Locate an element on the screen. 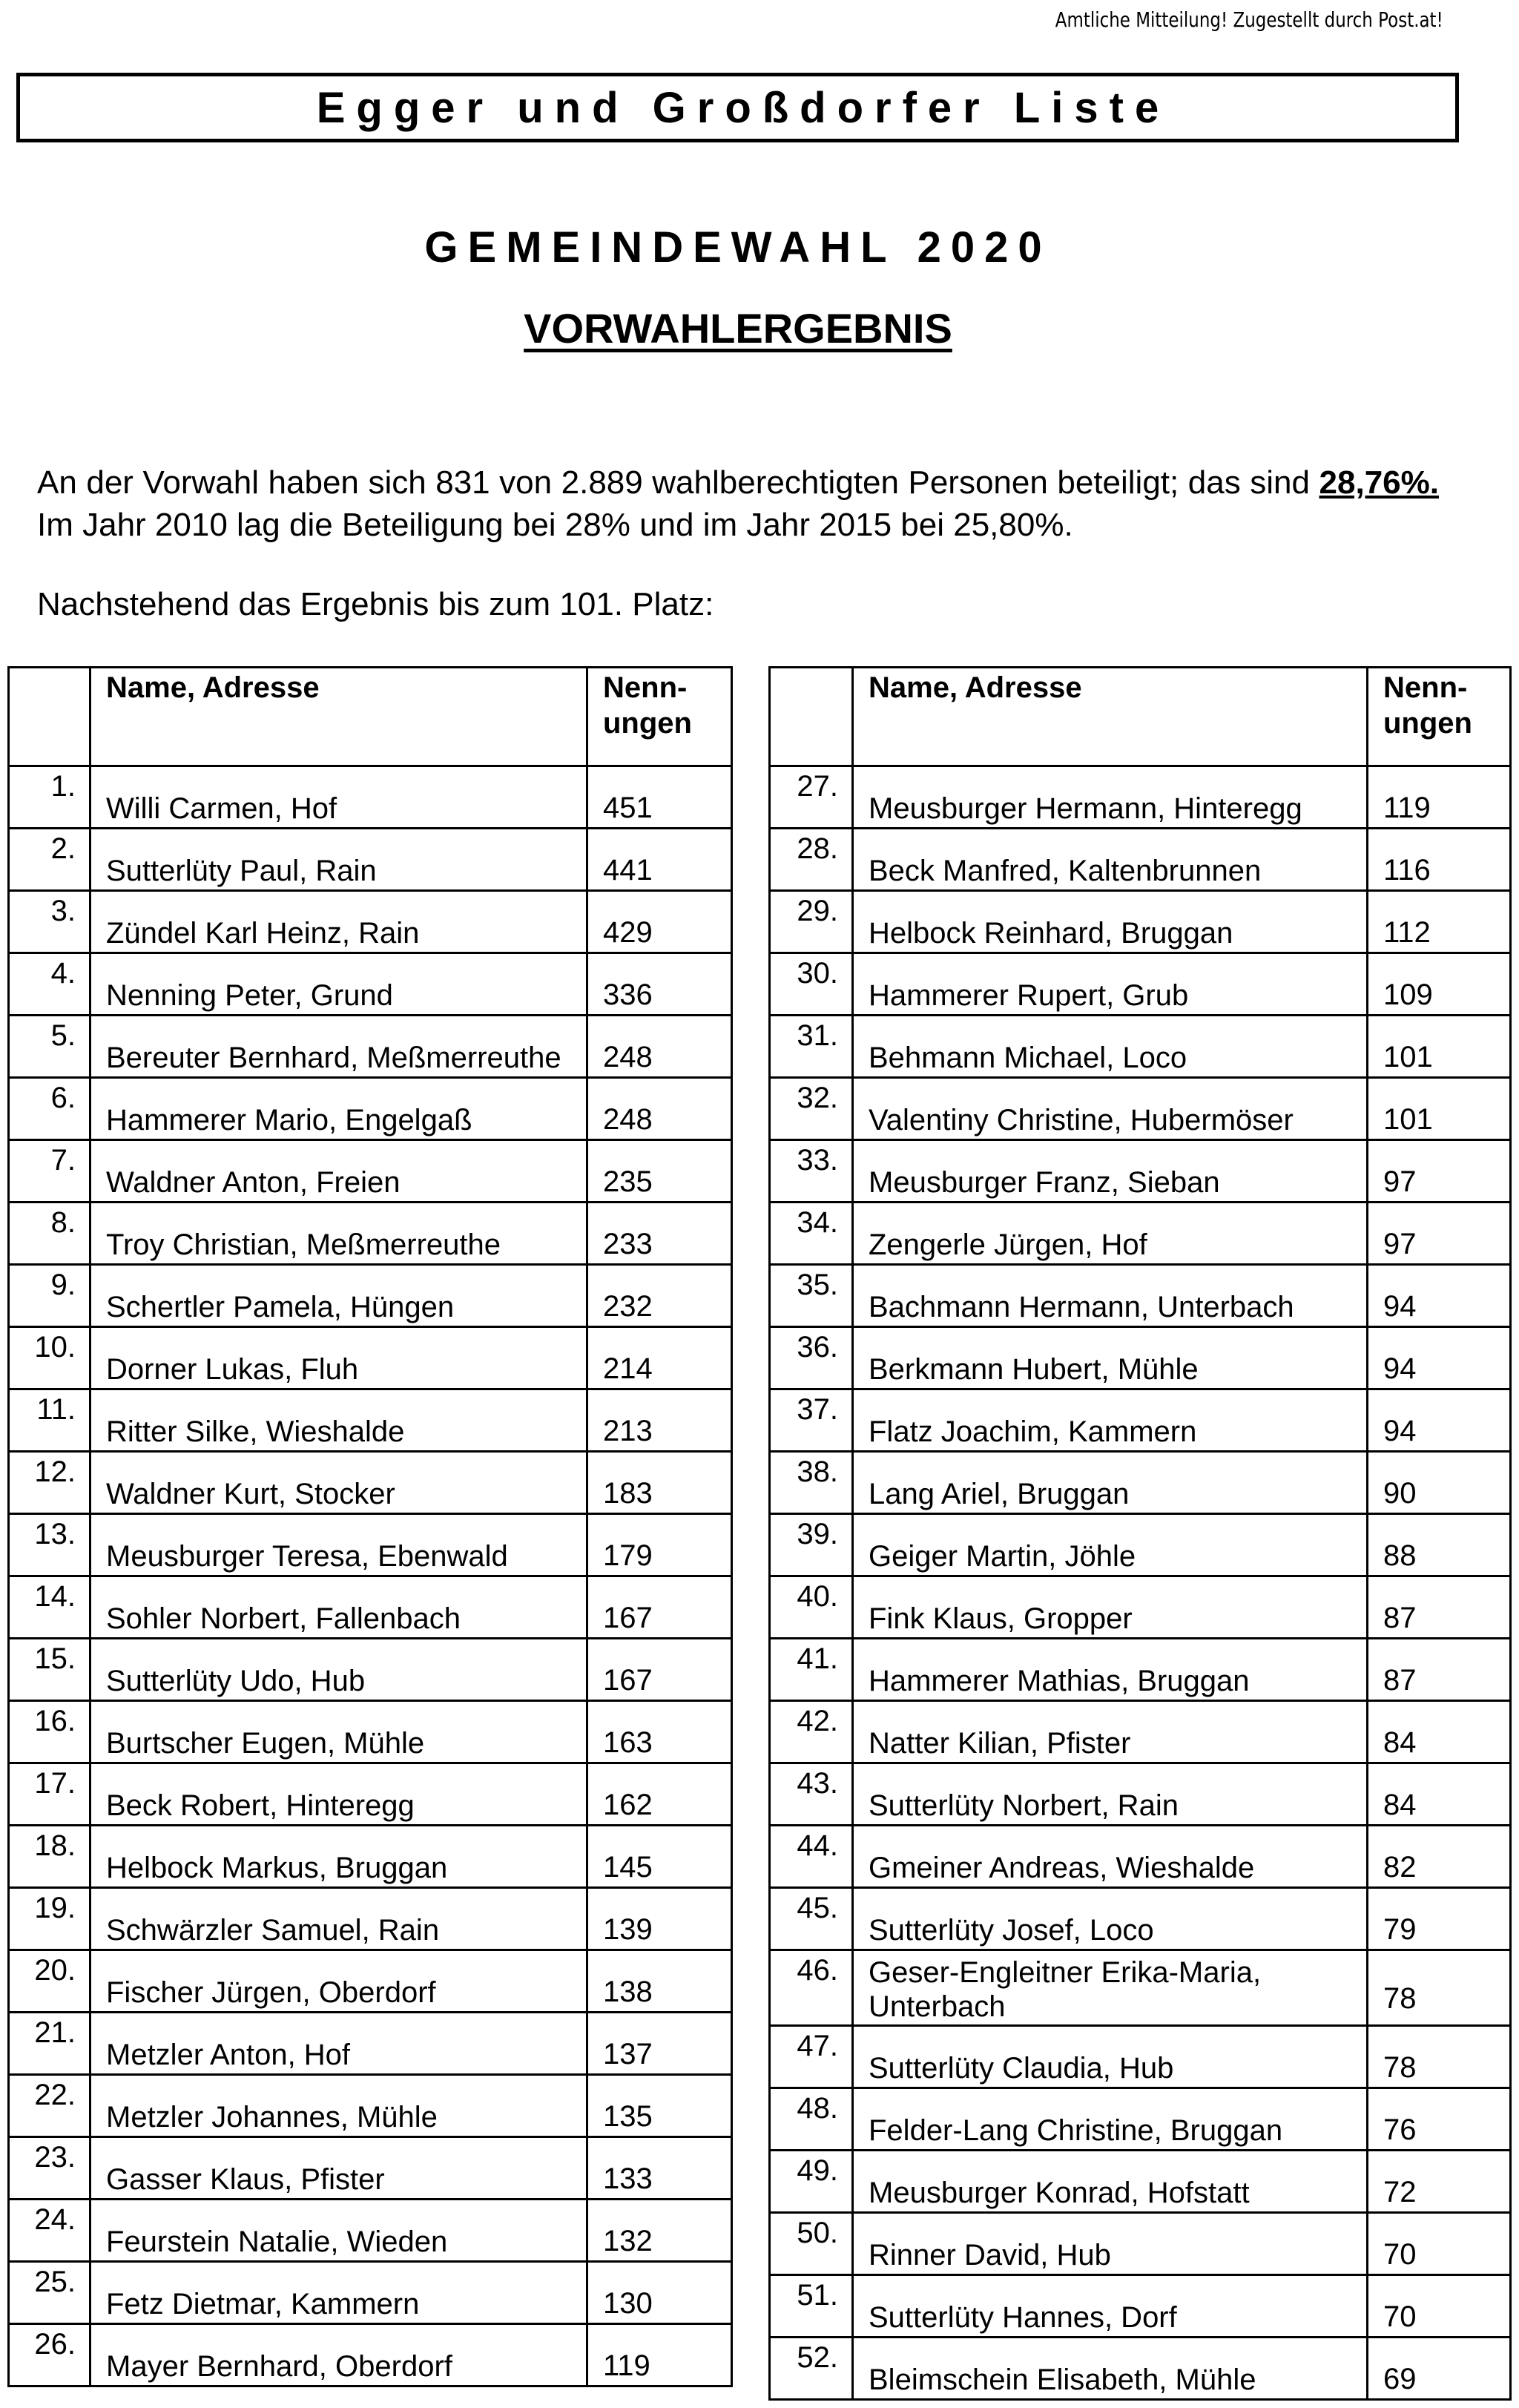  name-cell: Helbock Markus, Bruggan is located at coordinates (338, 1856).